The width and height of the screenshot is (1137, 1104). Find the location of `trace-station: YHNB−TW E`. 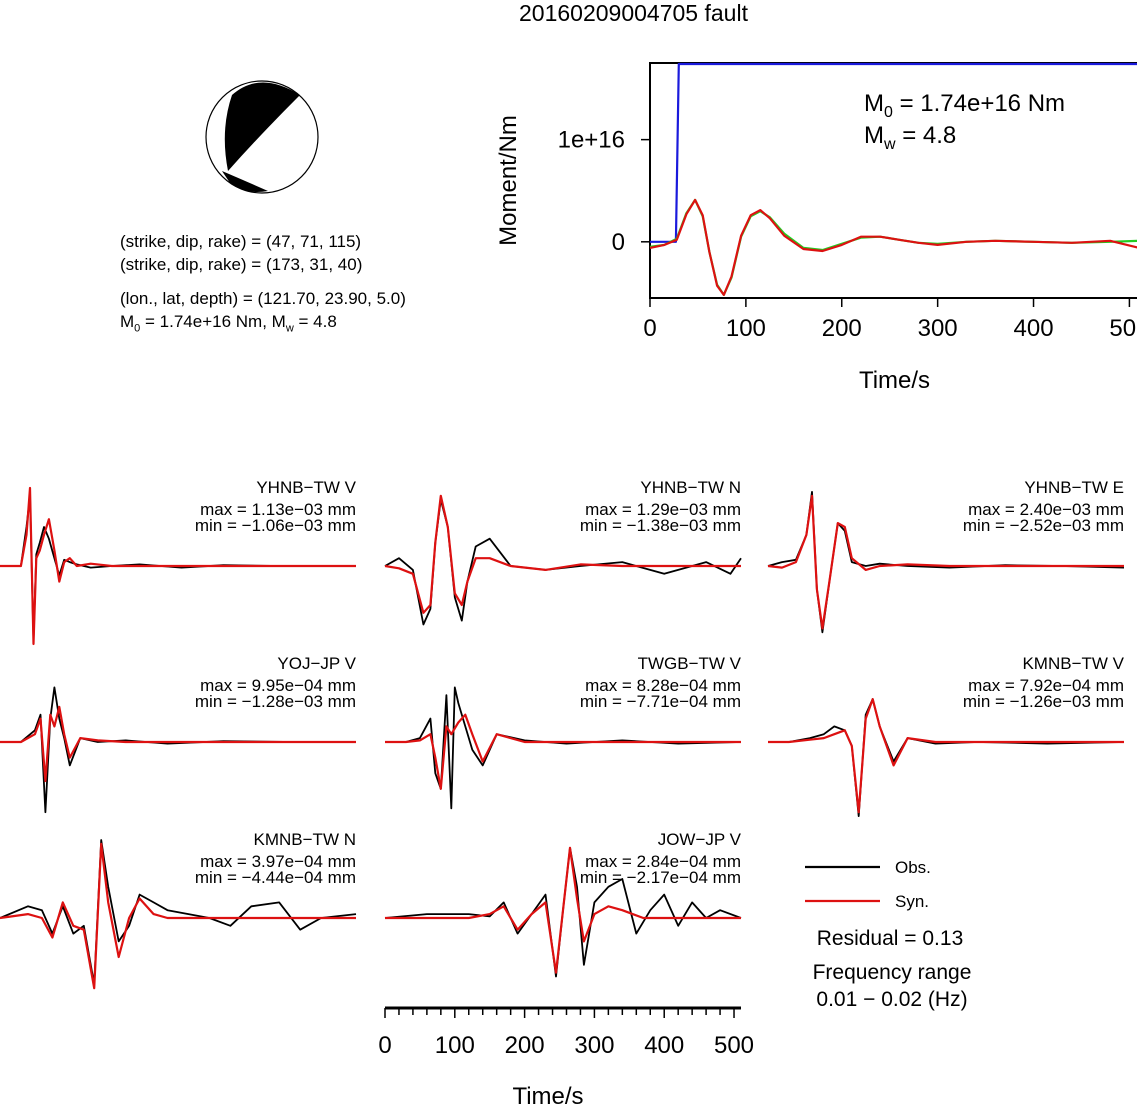

trace-station: YHNB−TW E is located at coordinates (1074, 487).